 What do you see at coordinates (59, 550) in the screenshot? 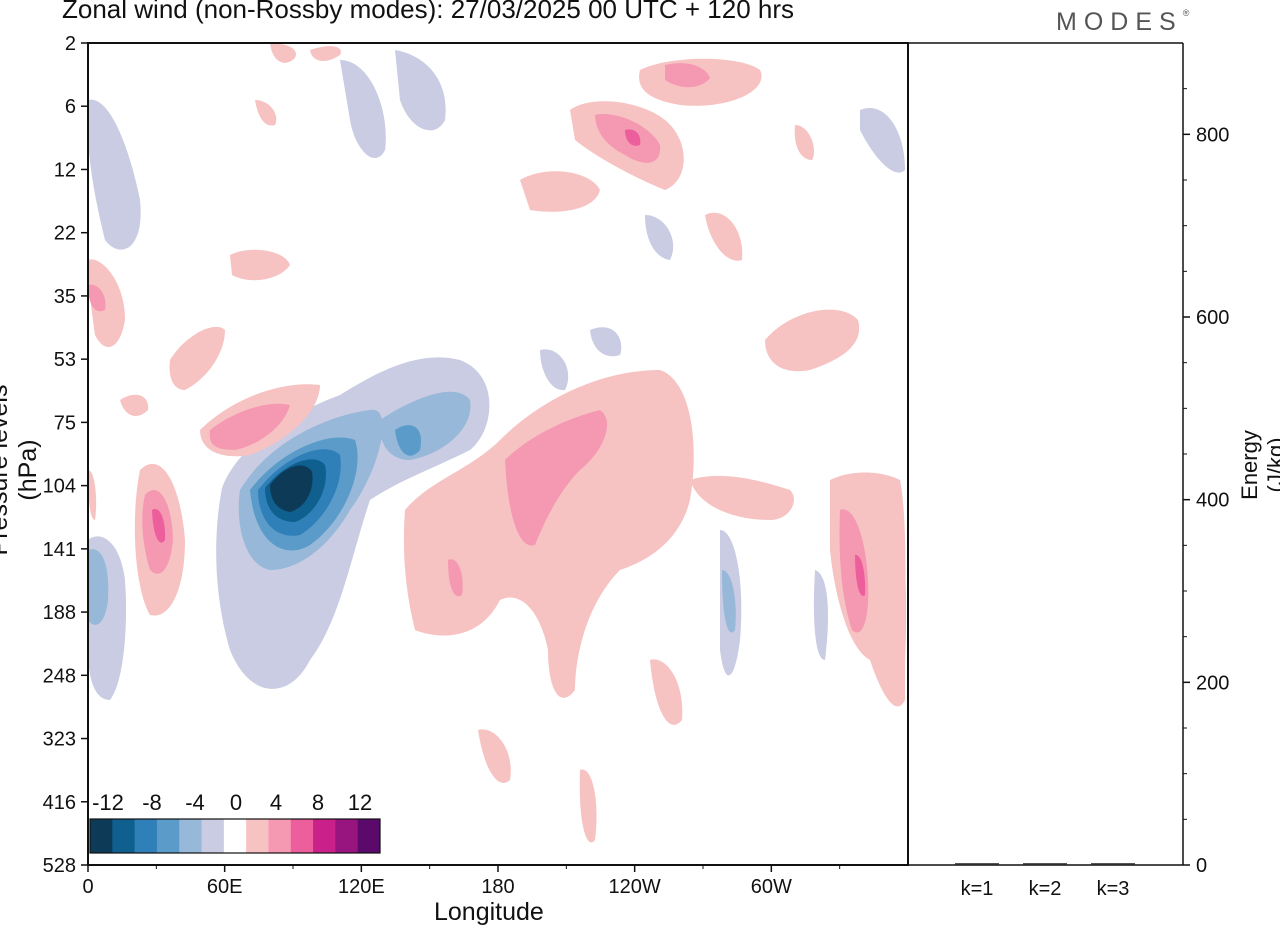
I see `y-tick-label: 141` at bounding box center [59, 550].